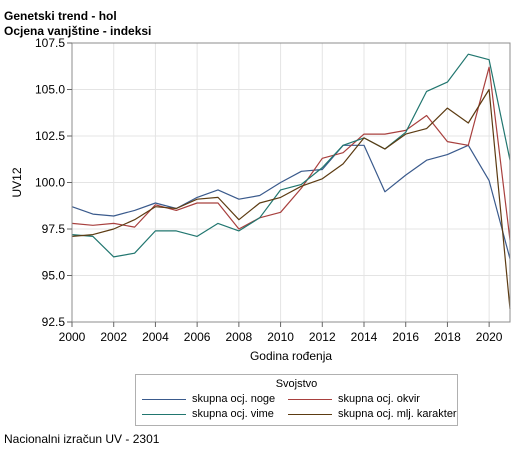 The image size is (529, 454). I want to click on x-tick-label: 2004, so click(155, 337).